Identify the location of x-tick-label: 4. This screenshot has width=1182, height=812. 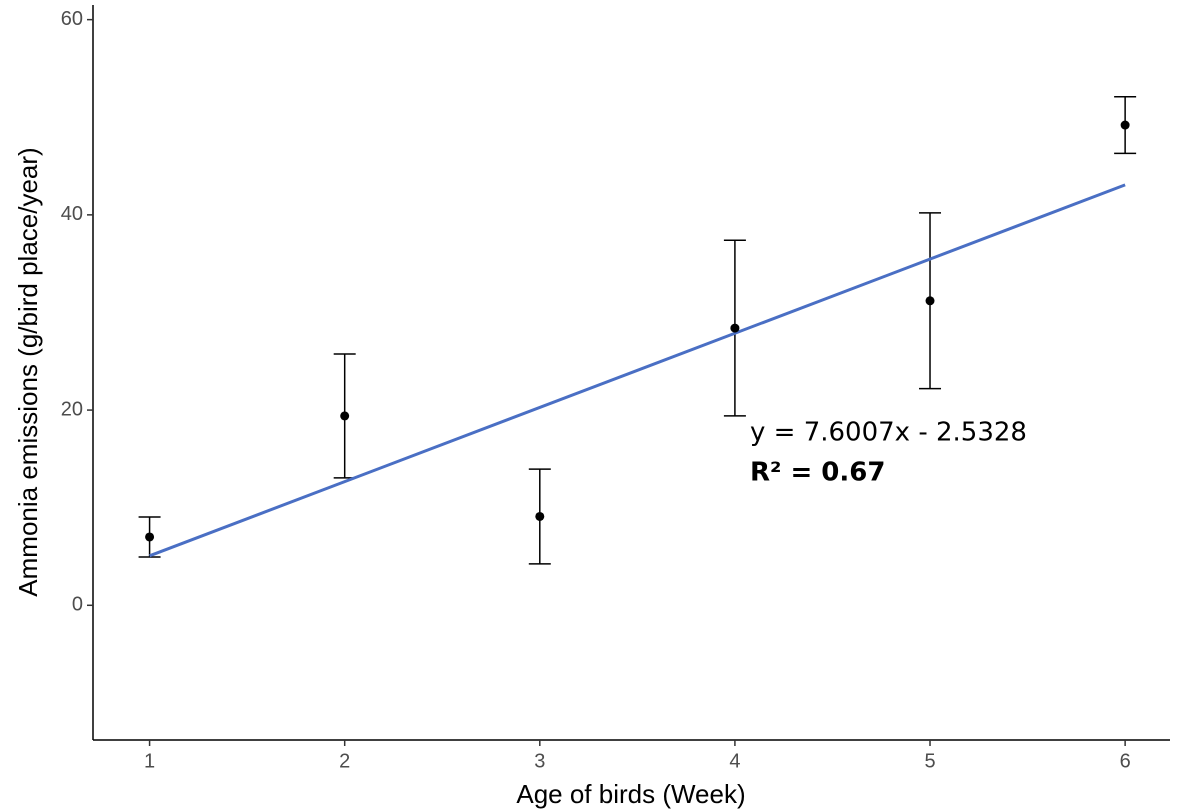
(734, 761).